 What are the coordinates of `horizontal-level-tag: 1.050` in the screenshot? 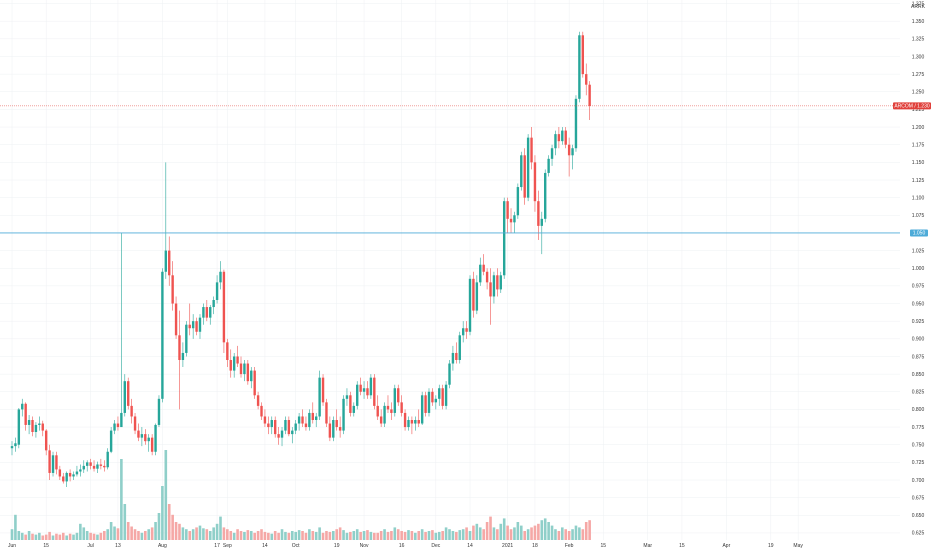 It's located at (919, 233).